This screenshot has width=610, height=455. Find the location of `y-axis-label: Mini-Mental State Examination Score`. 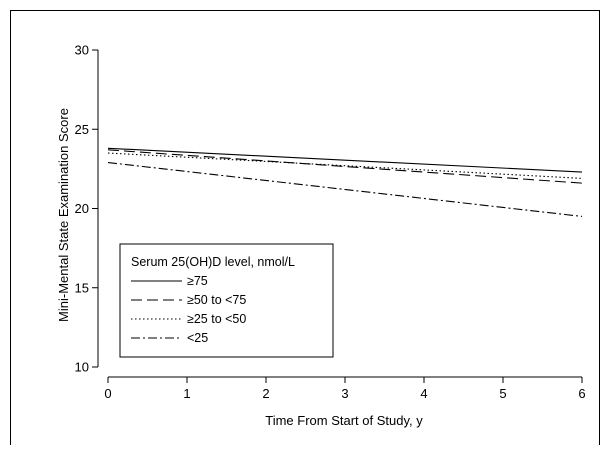

y-axis-label: Mini-Mental State Examination Score is located at coordinates (63, 215).